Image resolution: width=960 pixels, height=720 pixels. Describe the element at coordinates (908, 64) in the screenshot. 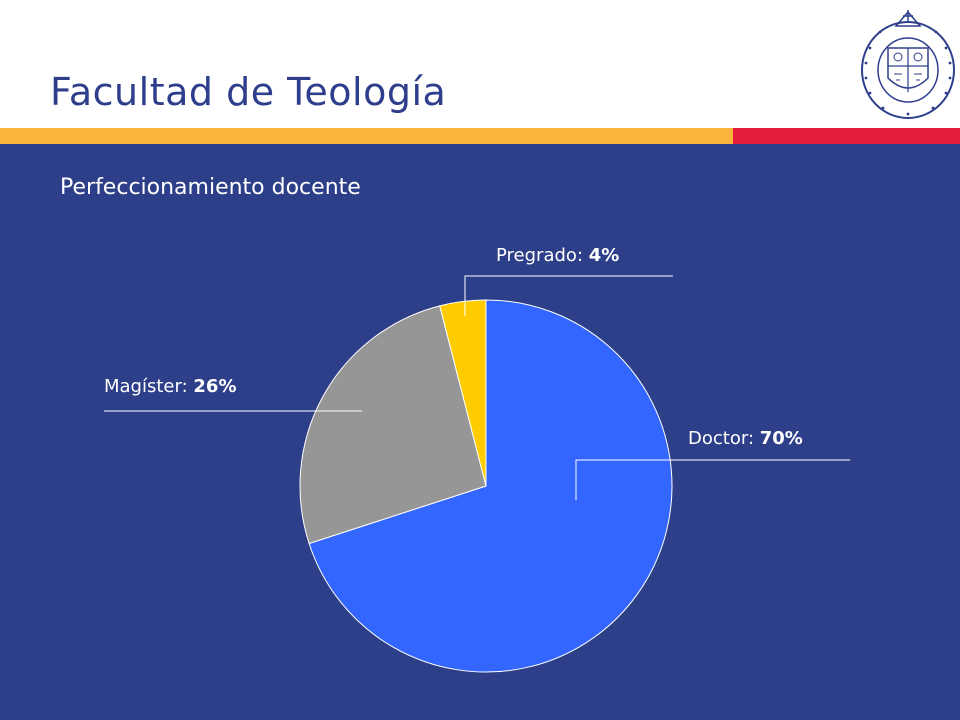

I see `university-logo-icon` at that location.